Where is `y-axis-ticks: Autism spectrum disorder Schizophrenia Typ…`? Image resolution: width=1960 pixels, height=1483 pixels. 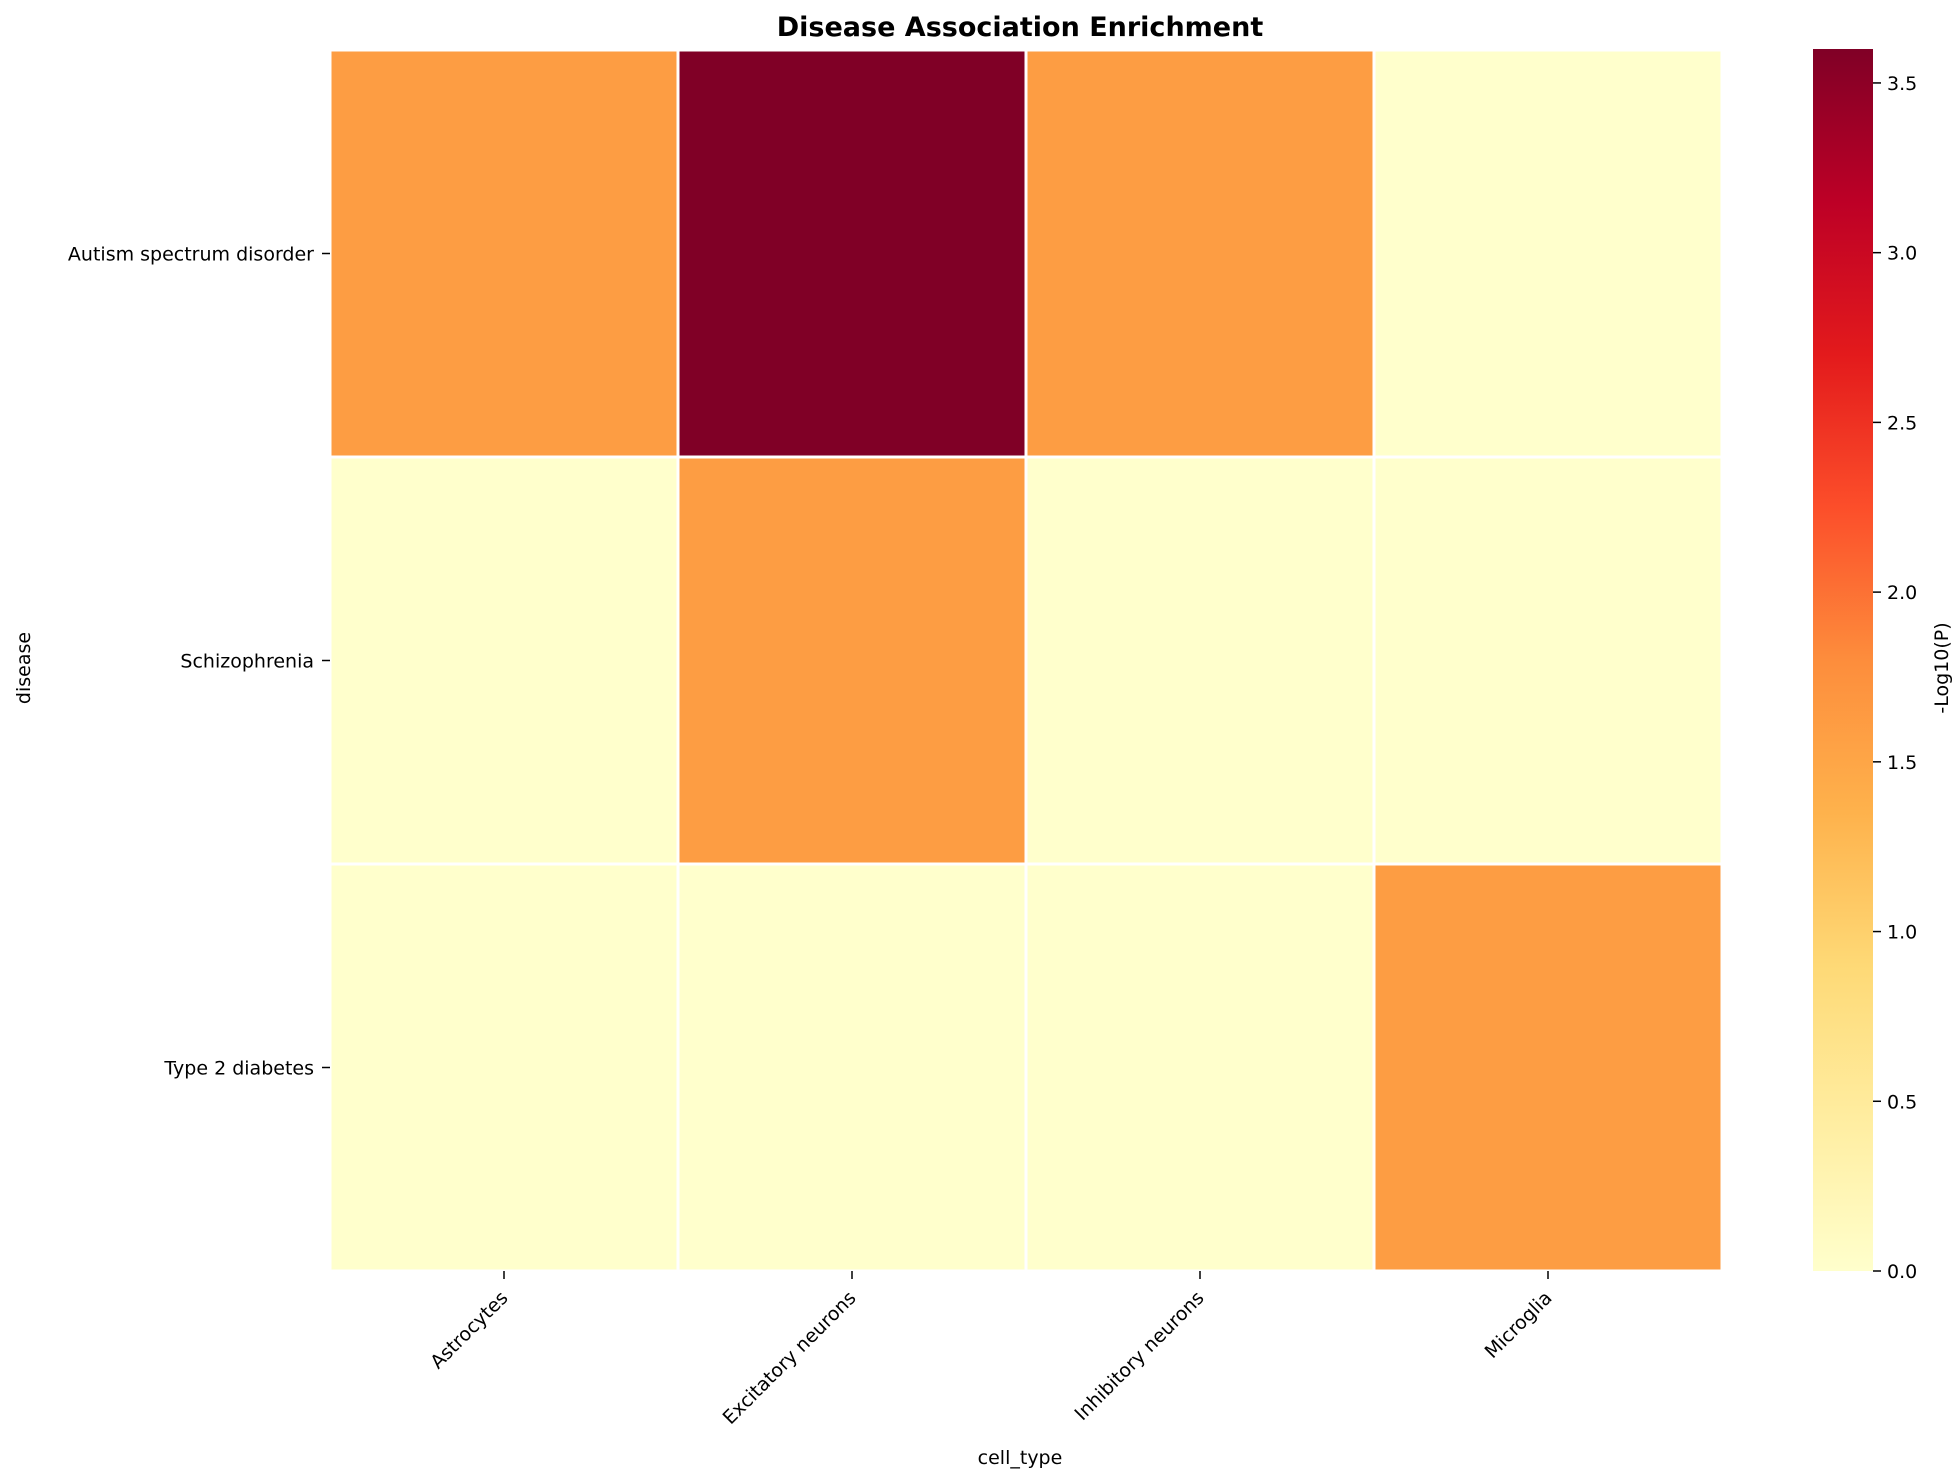 y-axis-ticks: Autism spectrum disorder Schizophrenia Typ… is located at coordinates (199, 662).